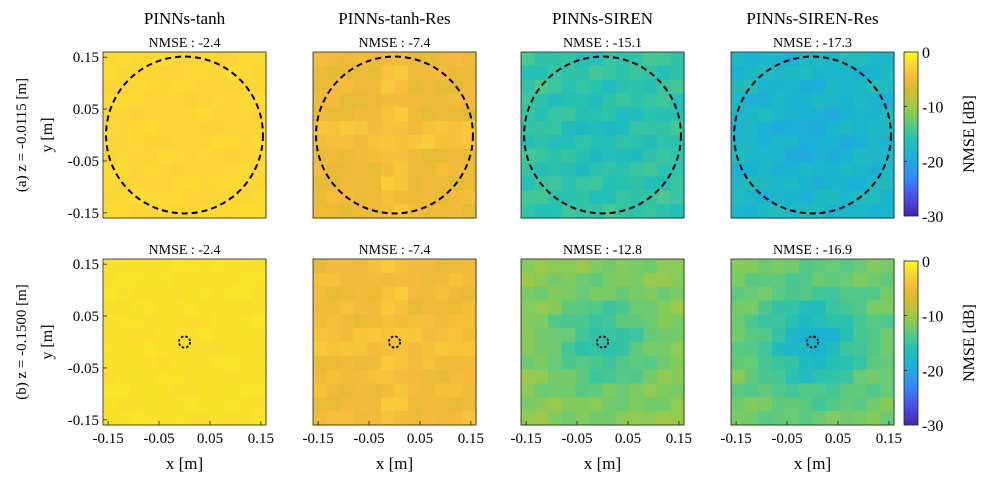 The width and height of the screenshot is (996, 477). Describe the element at coordinates (786, 439) in the screenshot. I see `x-tick-label: -0.05` at that location.